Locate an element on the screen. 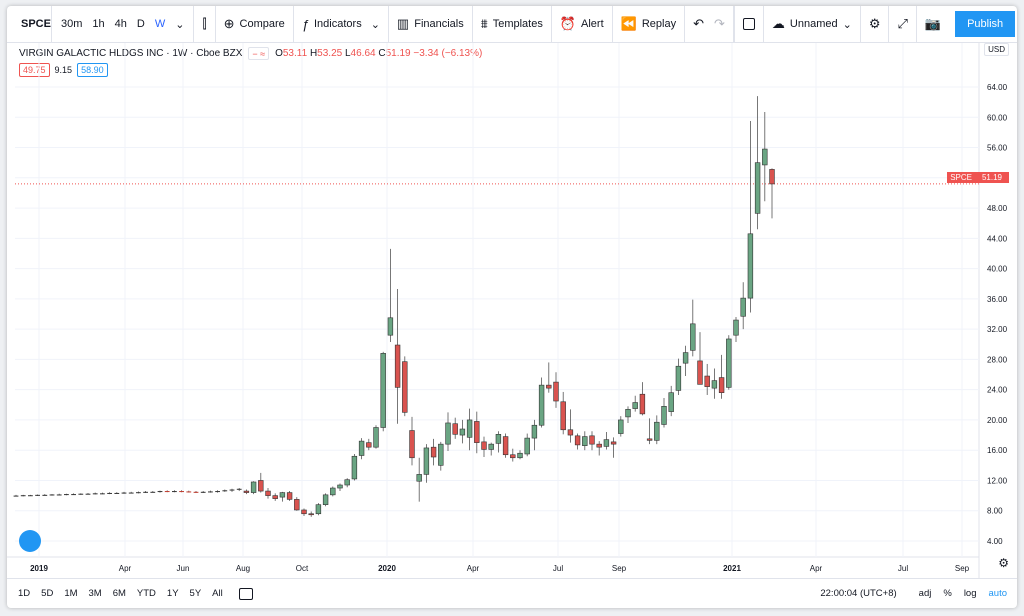 Image resolution: width=1024 pixels, height=616 pixels. interval-w: W is located at coordinates (160, 24).